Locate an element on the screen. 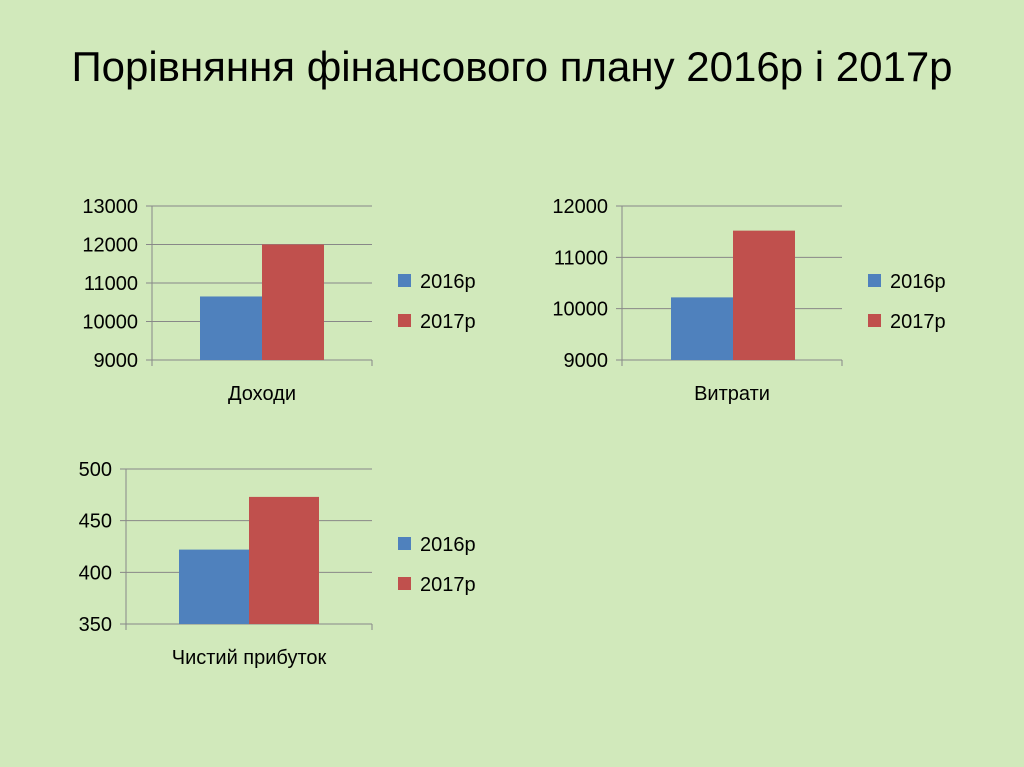 This screenshot has width=1024, height=767. y-tick-label: 13000 is located at coordinates (110, 207).